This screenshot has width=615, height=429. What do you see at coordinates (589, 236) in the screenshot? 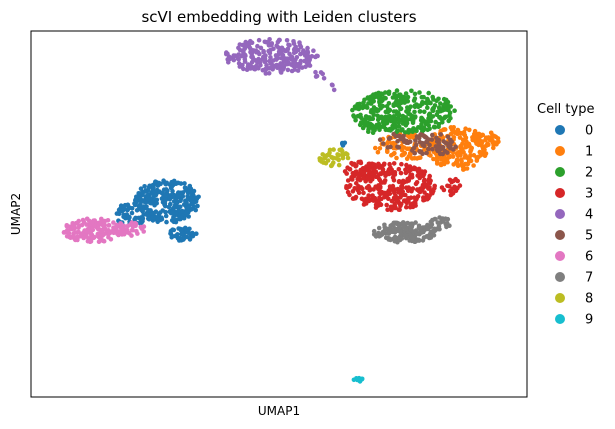
I see `legend-label-5: 5` at bounding box center [589, 236].